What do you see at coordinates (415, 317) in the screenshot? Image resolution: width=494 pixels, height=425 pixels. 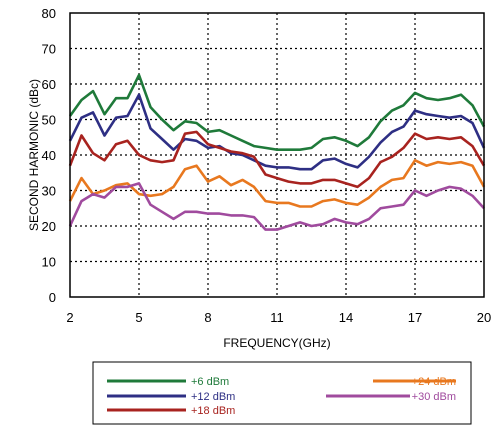 I see `x-tick-label: 17` at bounding box center [415, 317].